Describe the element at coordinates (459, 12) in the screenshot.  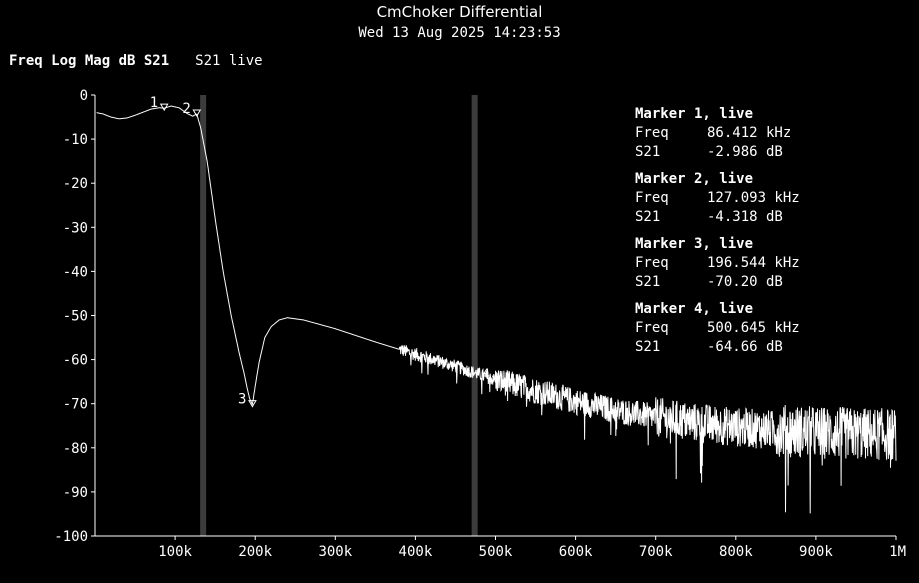
I see `chart-title: CmChoker Differential` at that location.